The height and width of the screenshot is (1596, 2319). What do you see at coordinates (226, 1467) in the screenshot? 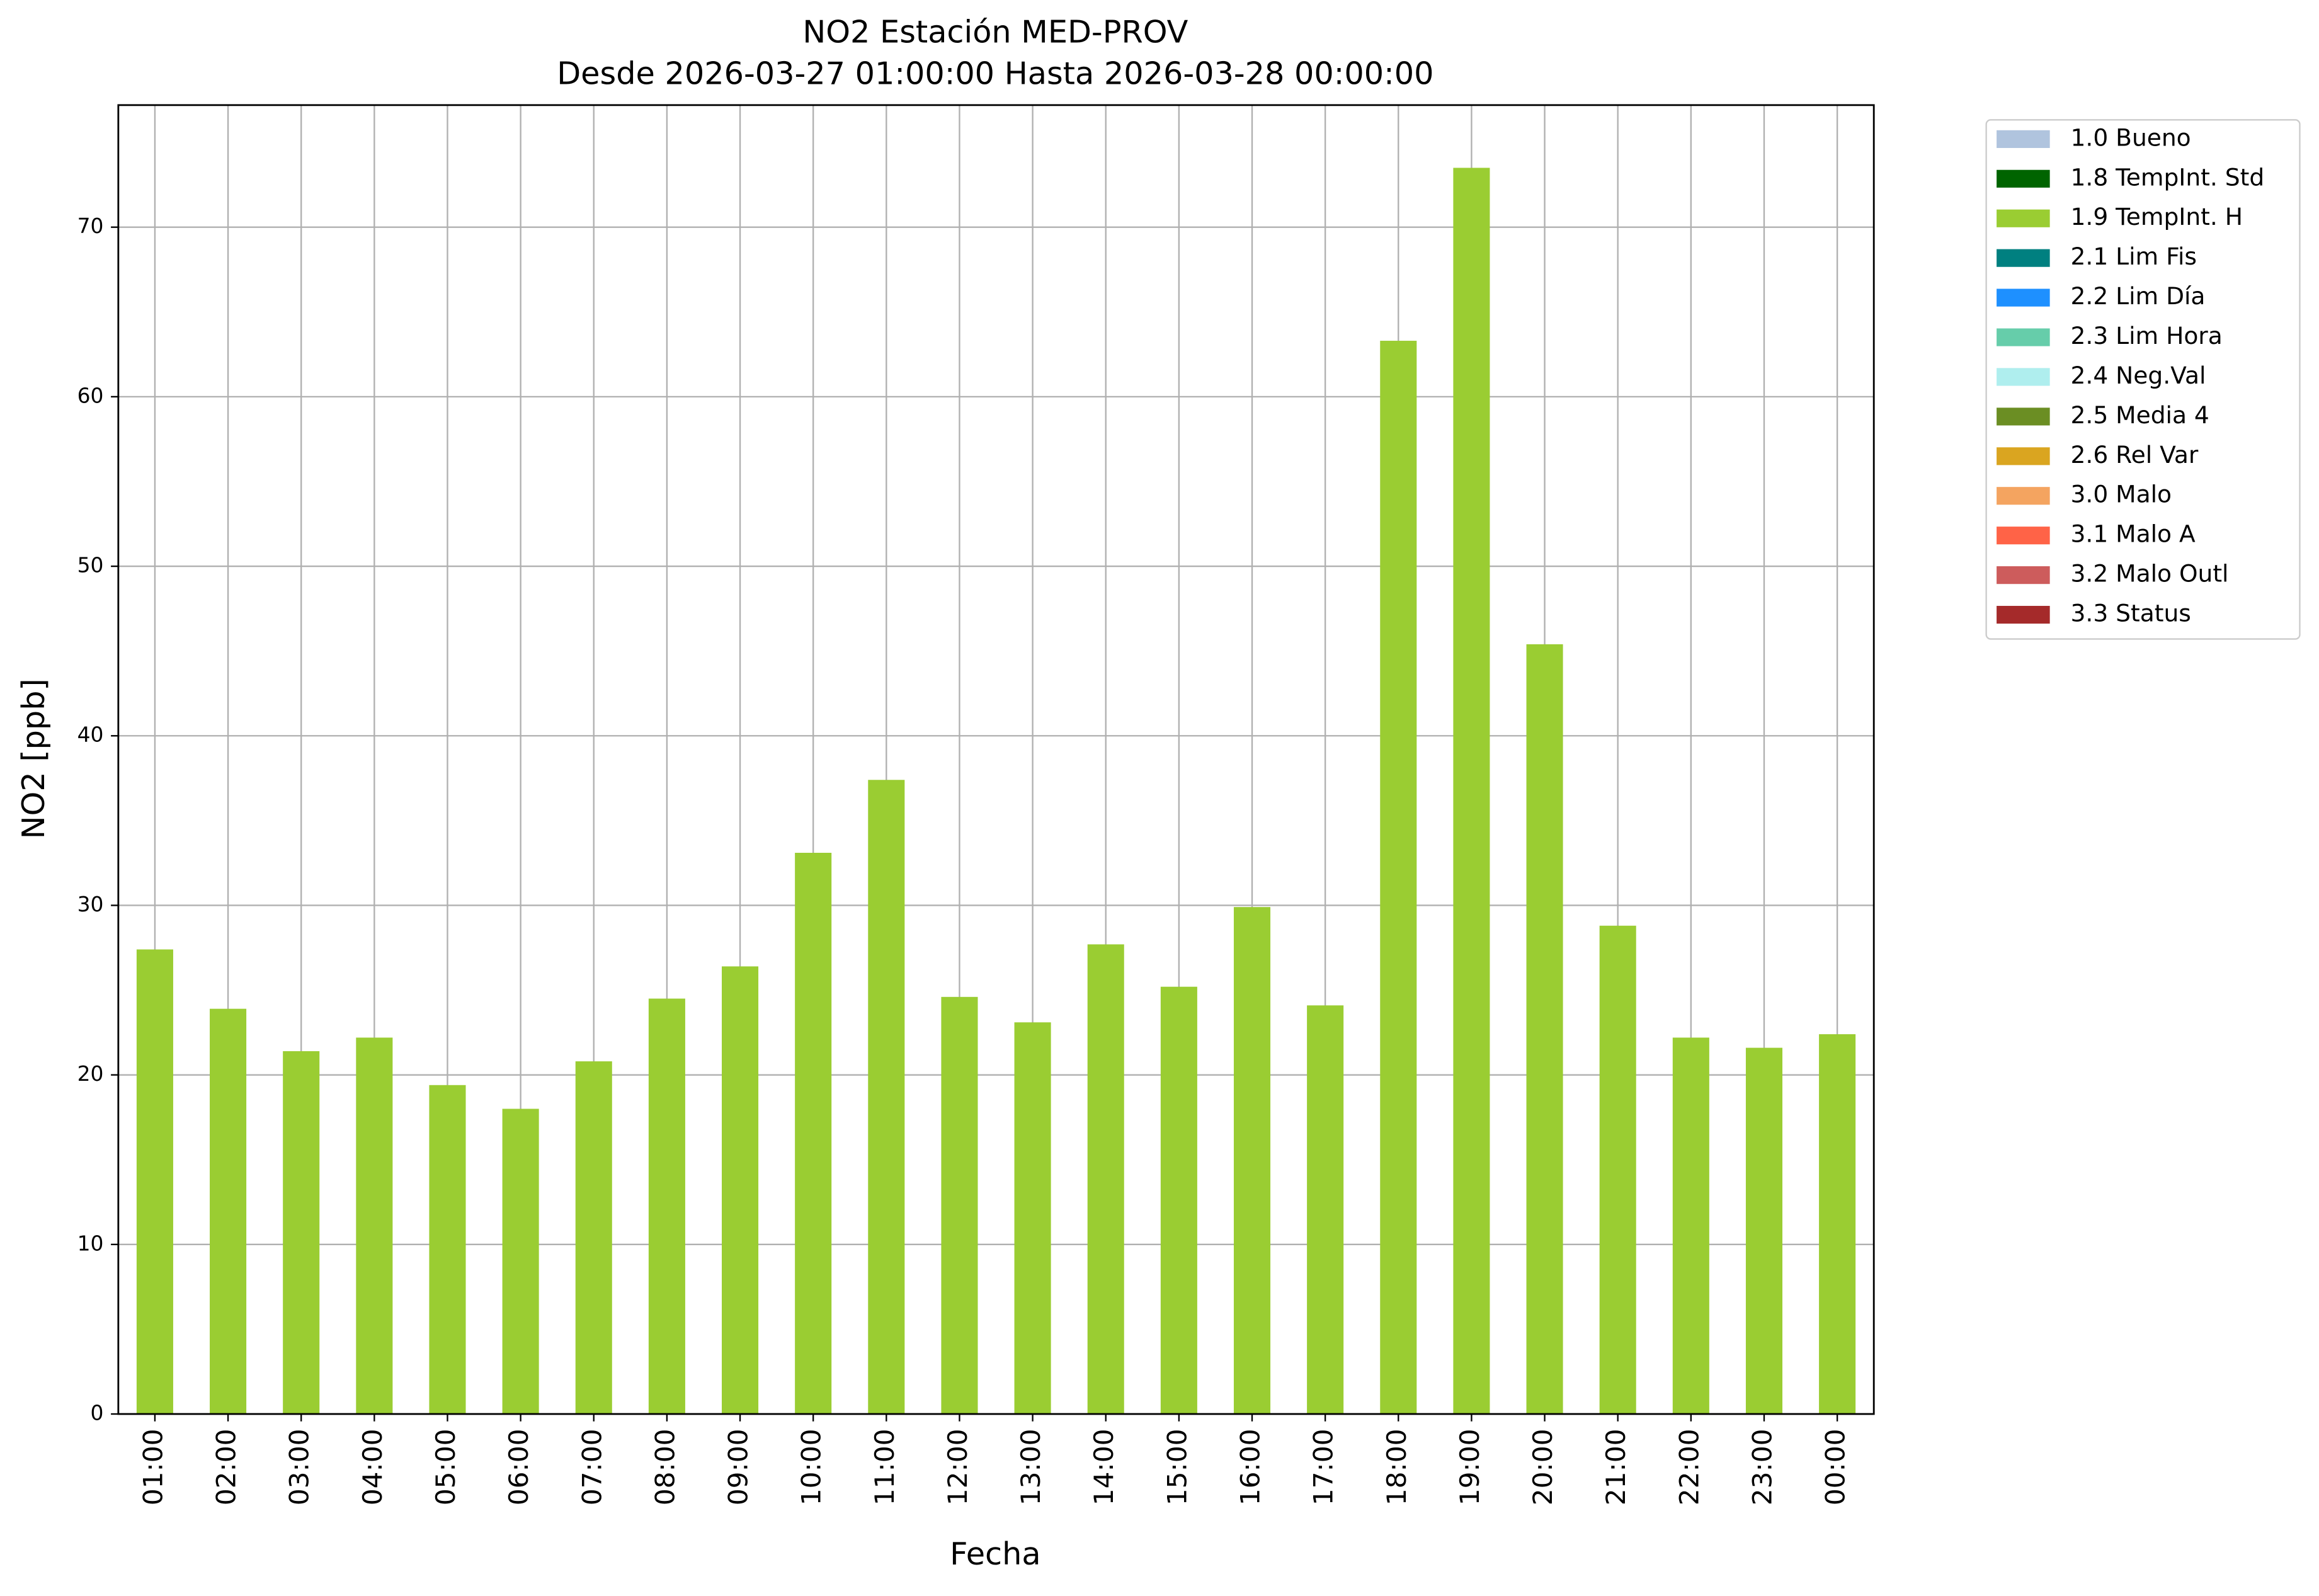
I see `x-tick-label: 02:00` at bounding box center [226, 1467].